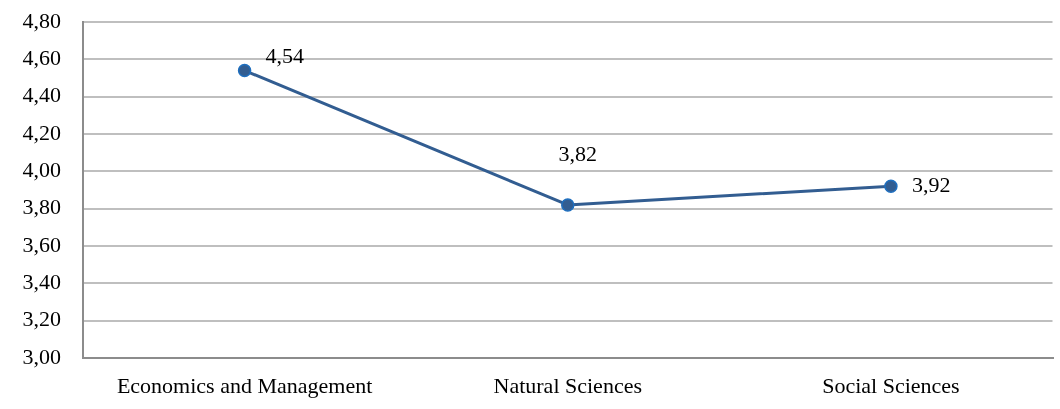 The width and height of the screenshot is (1060, 409). What do you see at coordinates (931, 185) in the screenshot?
I see `data-label: 3,92` at bounding box center [931, 185].